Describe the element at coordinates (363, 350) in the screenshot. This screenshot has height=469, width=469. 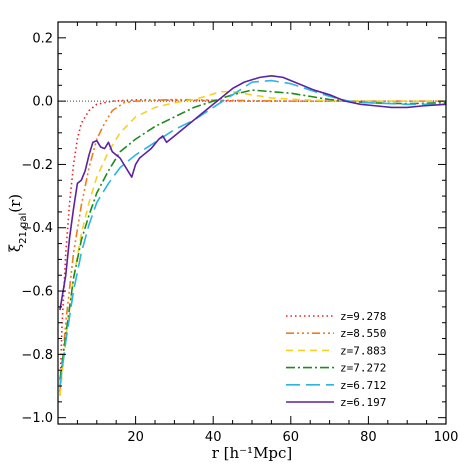
I see `legend-label-3: z=7.883` at that location.